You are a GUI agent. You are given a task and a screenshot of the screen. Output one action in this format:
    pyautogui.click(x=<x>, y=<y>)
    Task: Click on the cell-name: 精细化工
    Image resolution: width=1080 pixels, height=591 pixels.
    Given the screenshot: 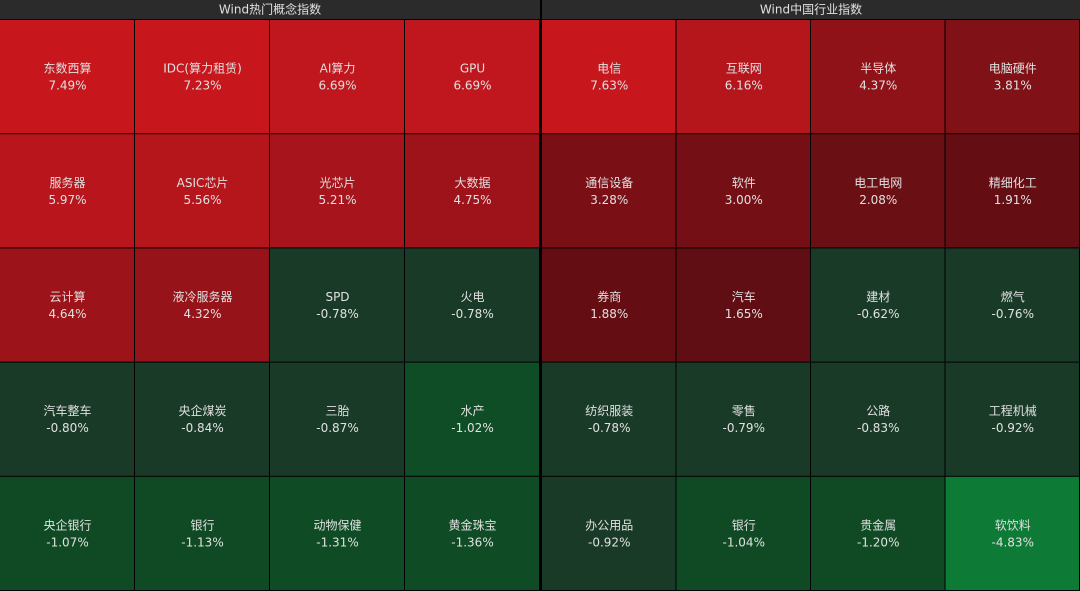 What is the action you would take?
    pyautogui.click(x=1013, y=183)
    